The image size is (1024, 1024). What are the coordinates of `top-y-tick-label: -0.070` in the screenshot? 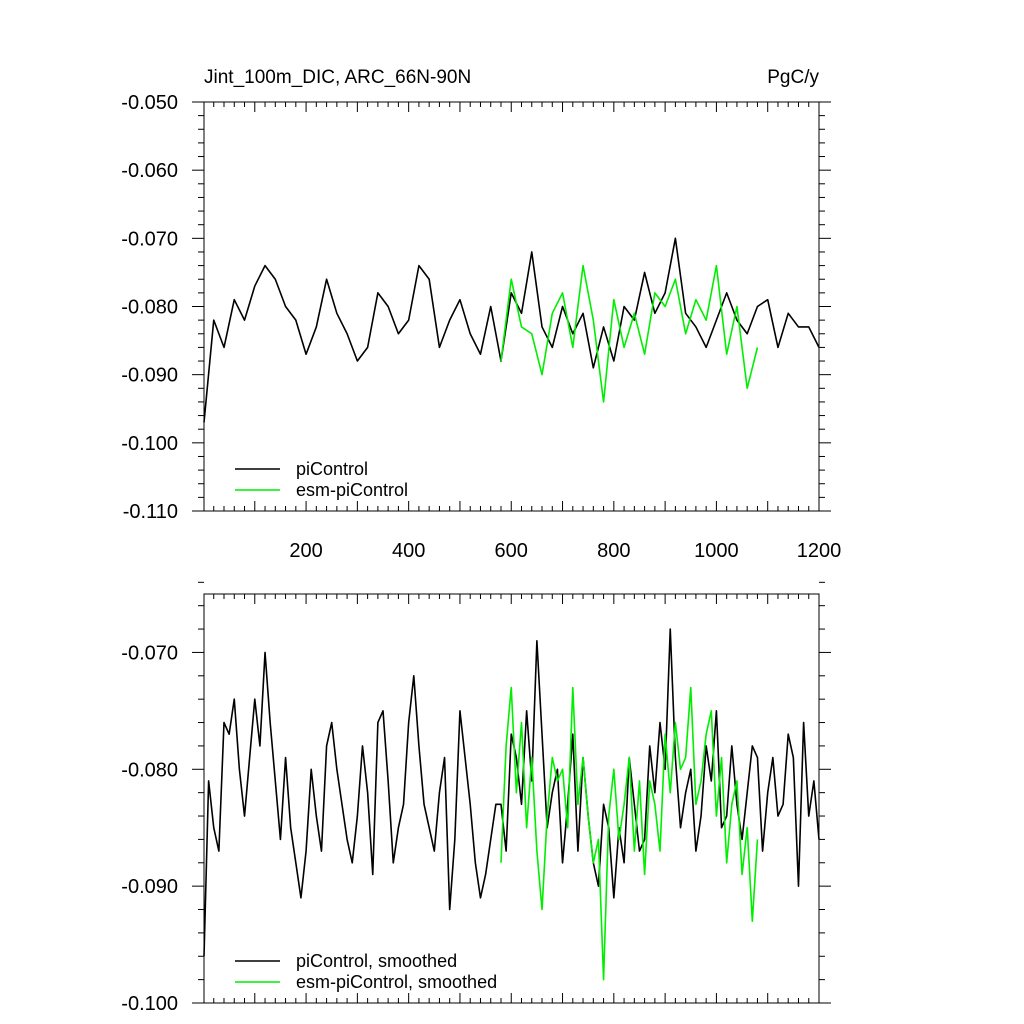 It's located at (149, 239).